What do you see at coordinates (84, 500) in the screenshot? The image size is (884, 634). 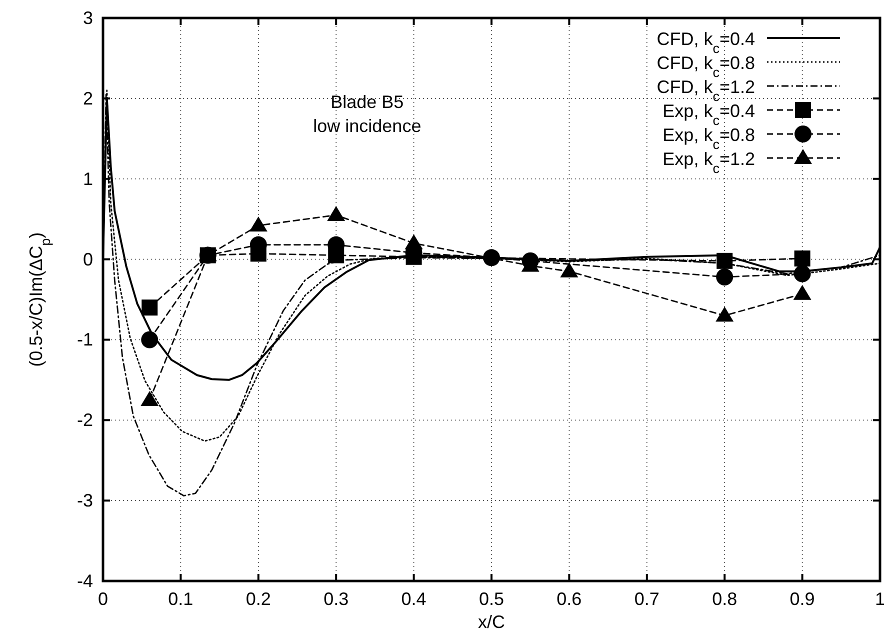 I see `y-tick-label: -3` at bounding box center [84, 500].